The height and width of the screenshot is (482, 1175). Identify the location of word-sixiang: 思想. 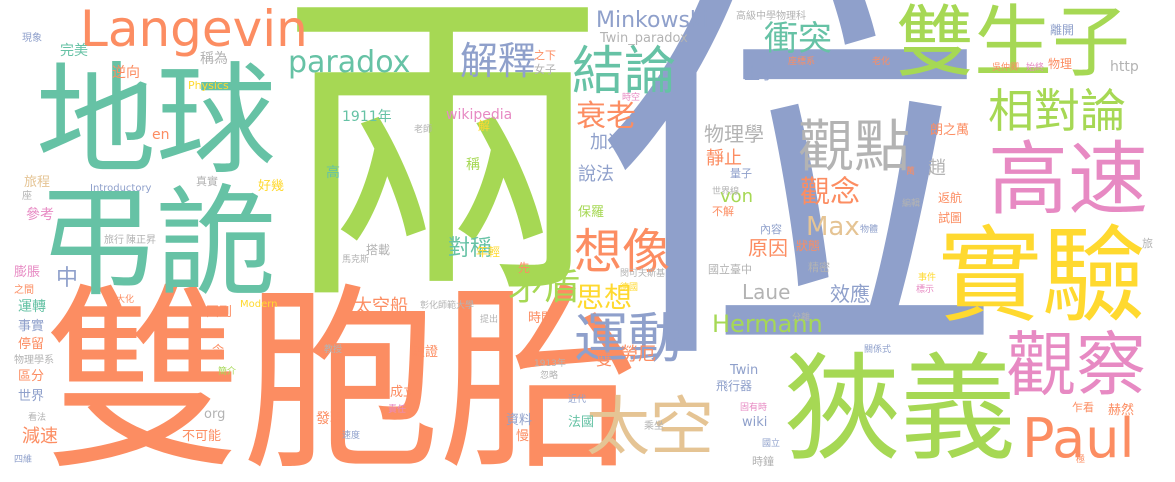
(604, 297).